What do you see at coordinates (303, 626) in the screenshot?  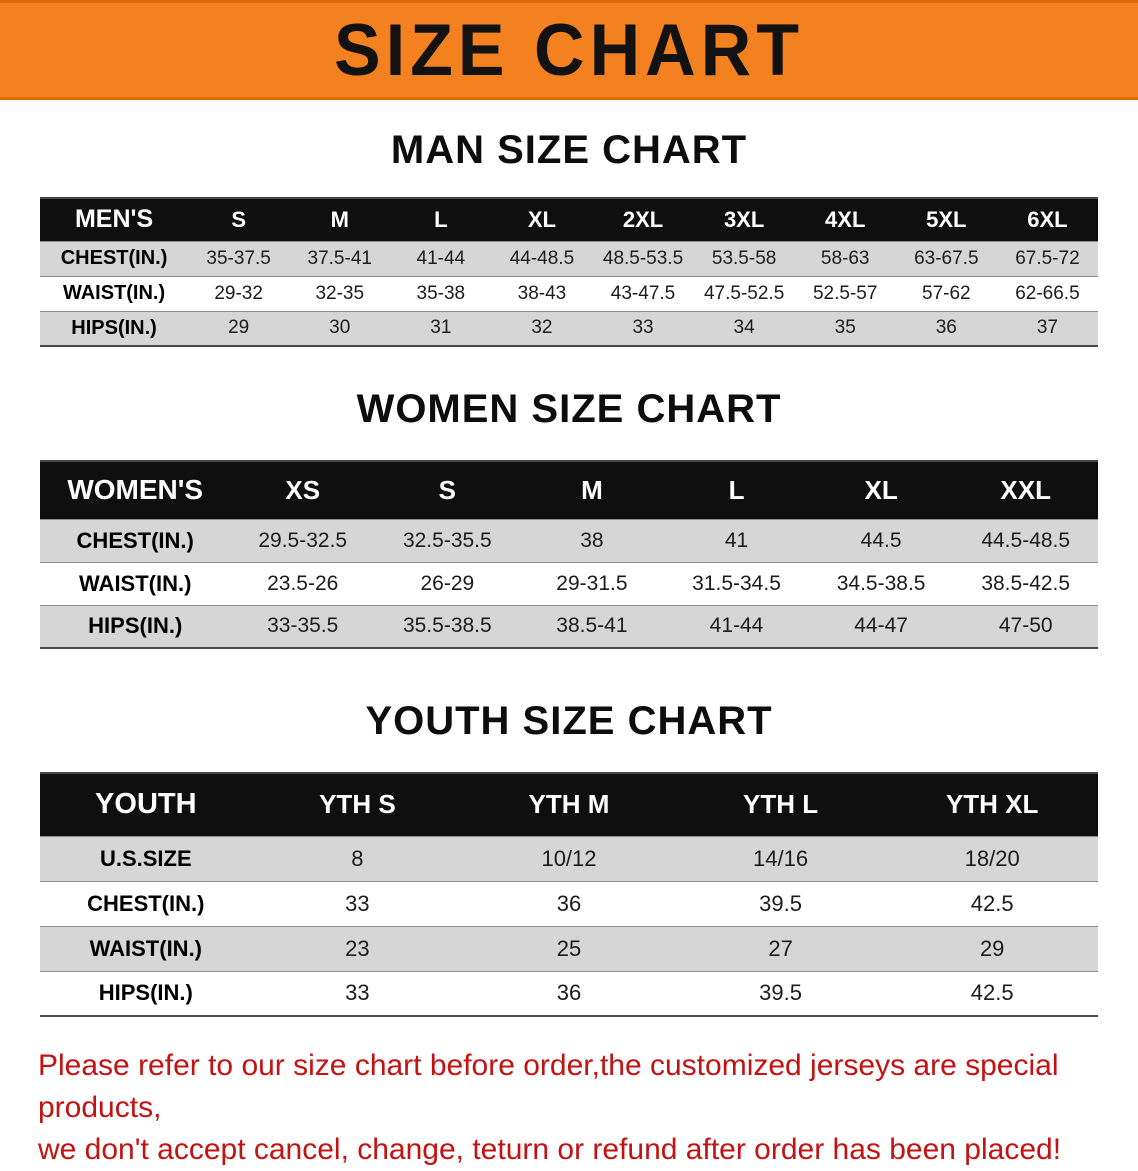 I see `value-cell: 33-35.5` at bounding box center [303, 626].